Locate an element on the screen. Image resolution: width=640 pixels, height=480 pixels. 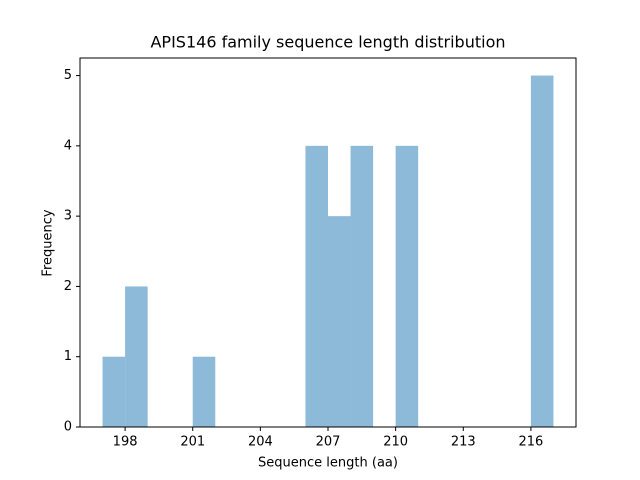
x-tick-label: 198 is located at coordinates (125, 442).